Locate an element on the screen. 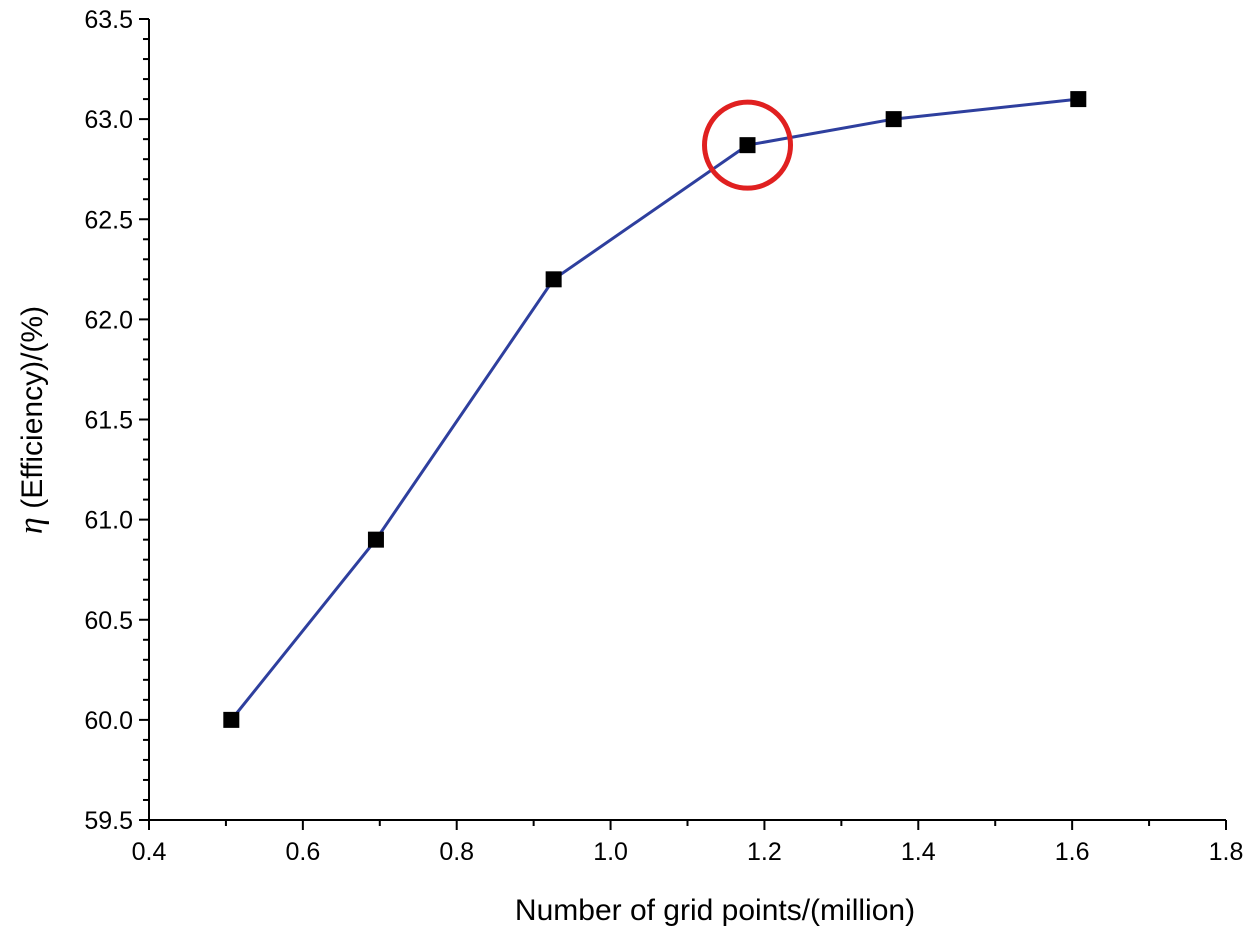 The height and width of the screenshot is (934, 1250). y-tick-label: 61.5 is located at coordinates (108, 421).